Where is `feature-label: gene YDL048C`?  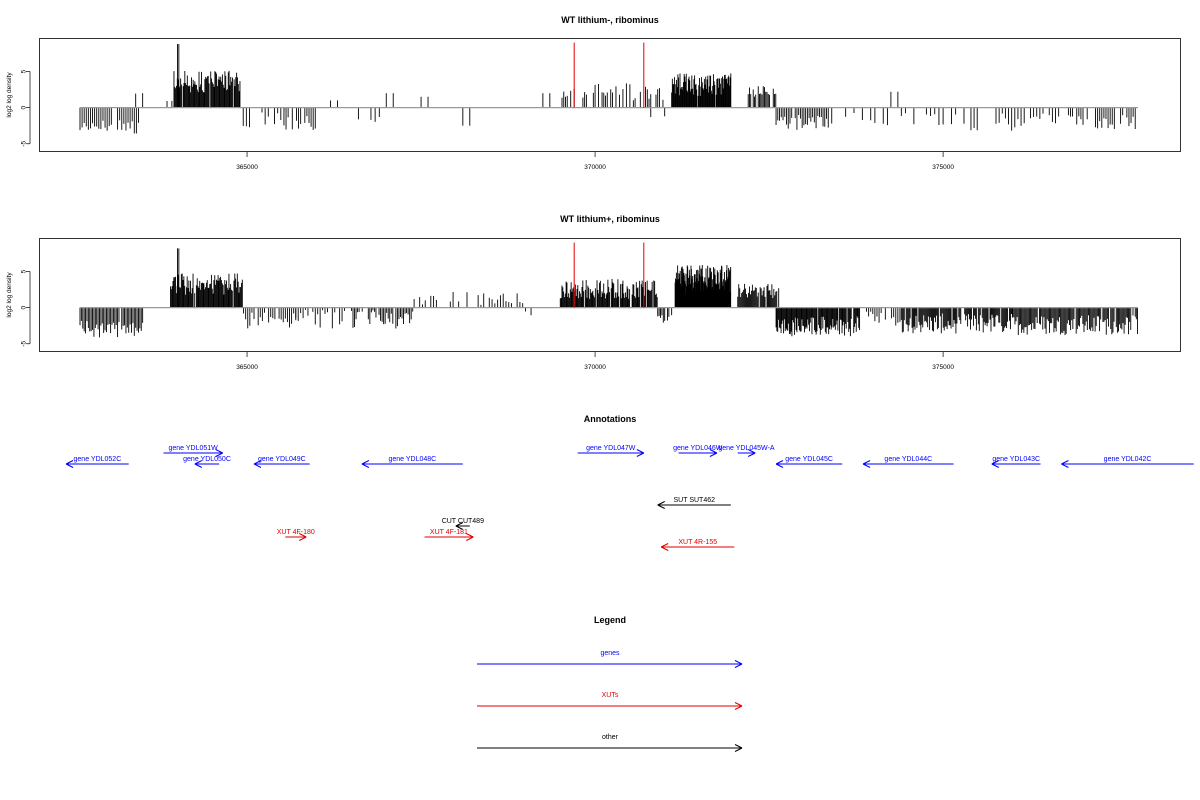 feature-label: gene YDL048C is located at coordinates (412, 459).